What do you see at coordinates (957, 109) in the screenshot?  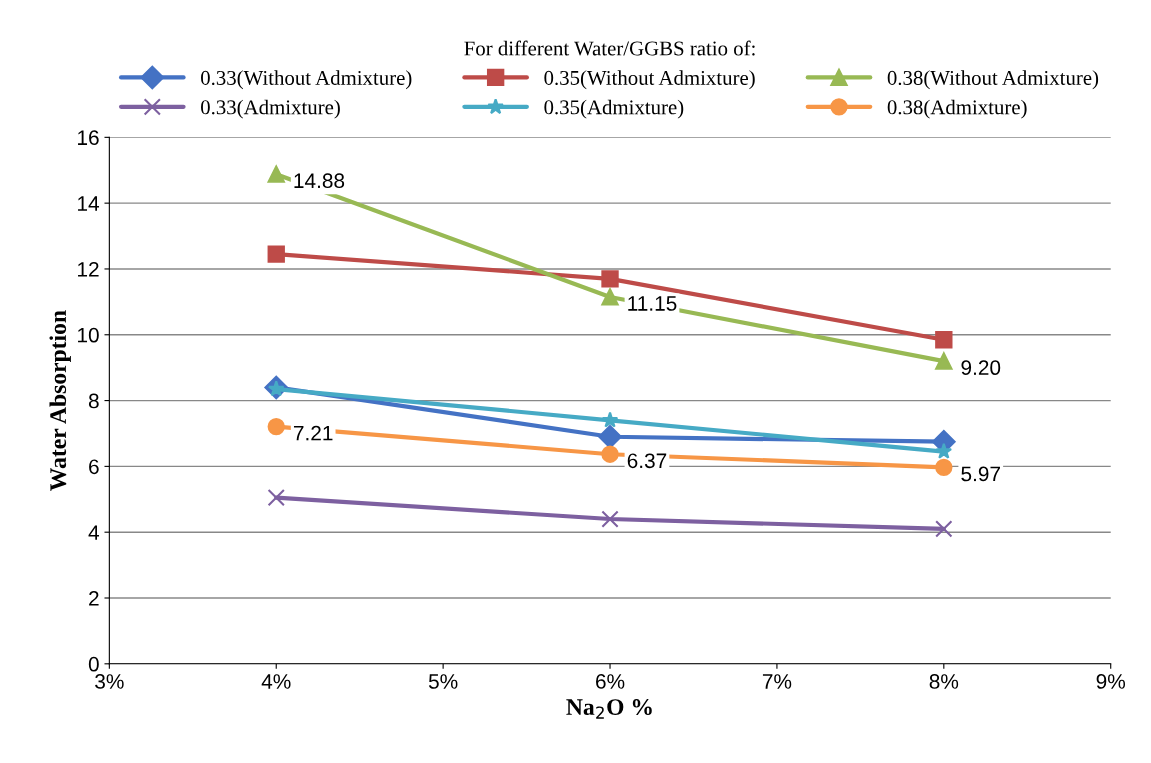 I see `legend-label: 0.38(Admixture)` at bounding box center [957, 109].